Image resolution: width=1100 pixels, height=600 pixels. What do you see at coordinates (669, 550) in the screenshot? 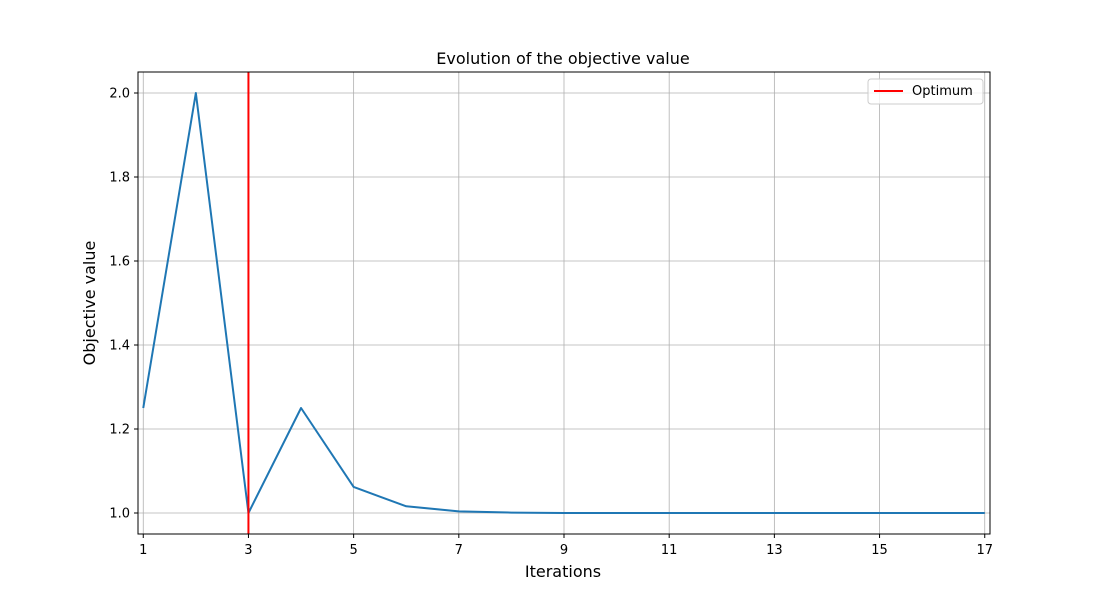
I see `x-tick-label: 11` at bounding box center [669, 550].